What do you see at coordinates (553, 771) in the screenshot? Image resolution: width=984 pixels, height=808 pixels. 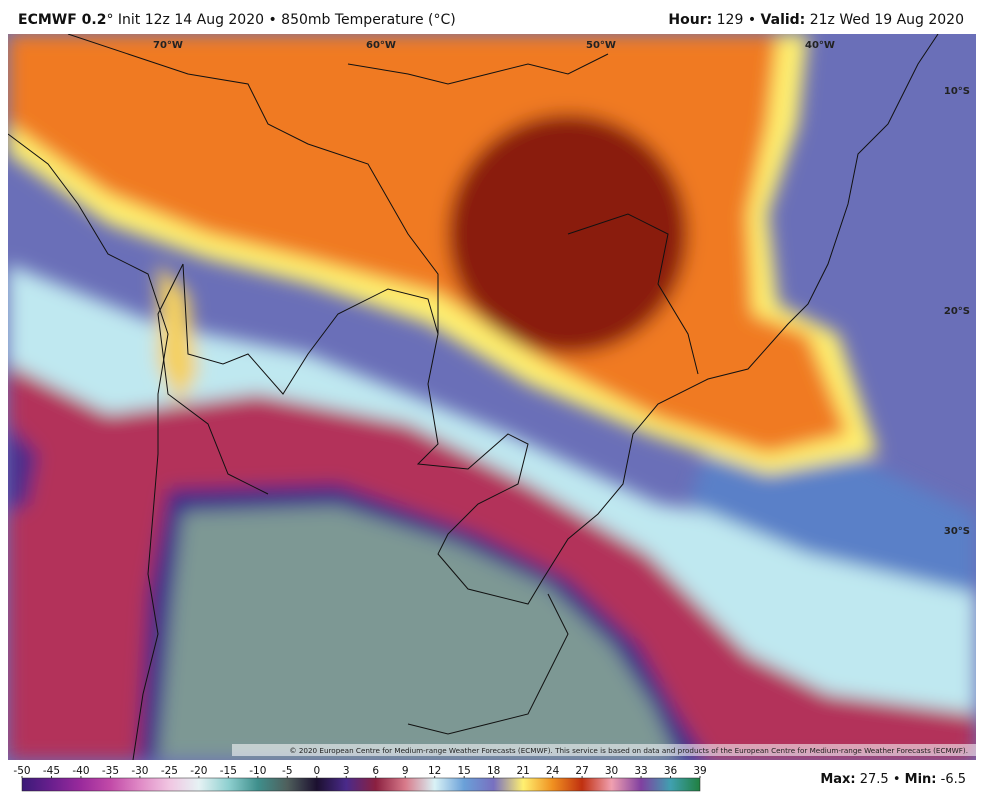 I see `colorbar-tick-label: 24` at bounding box center [553, 771].